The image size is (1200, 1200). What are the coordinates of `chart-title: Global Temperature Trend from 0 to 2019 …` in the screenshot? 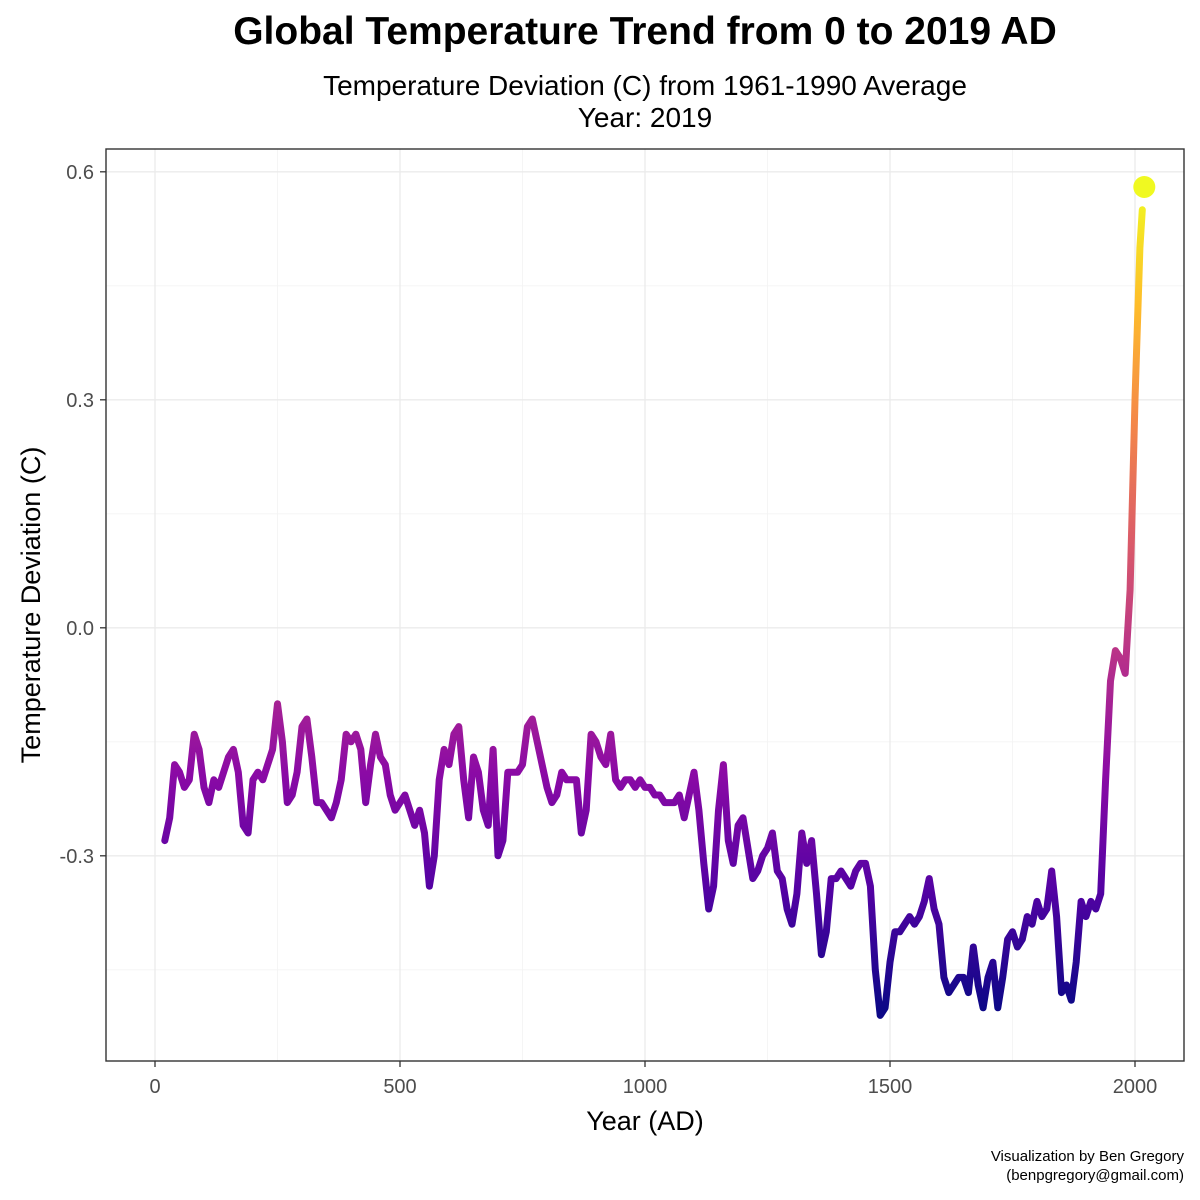 It's located at (645, 31).